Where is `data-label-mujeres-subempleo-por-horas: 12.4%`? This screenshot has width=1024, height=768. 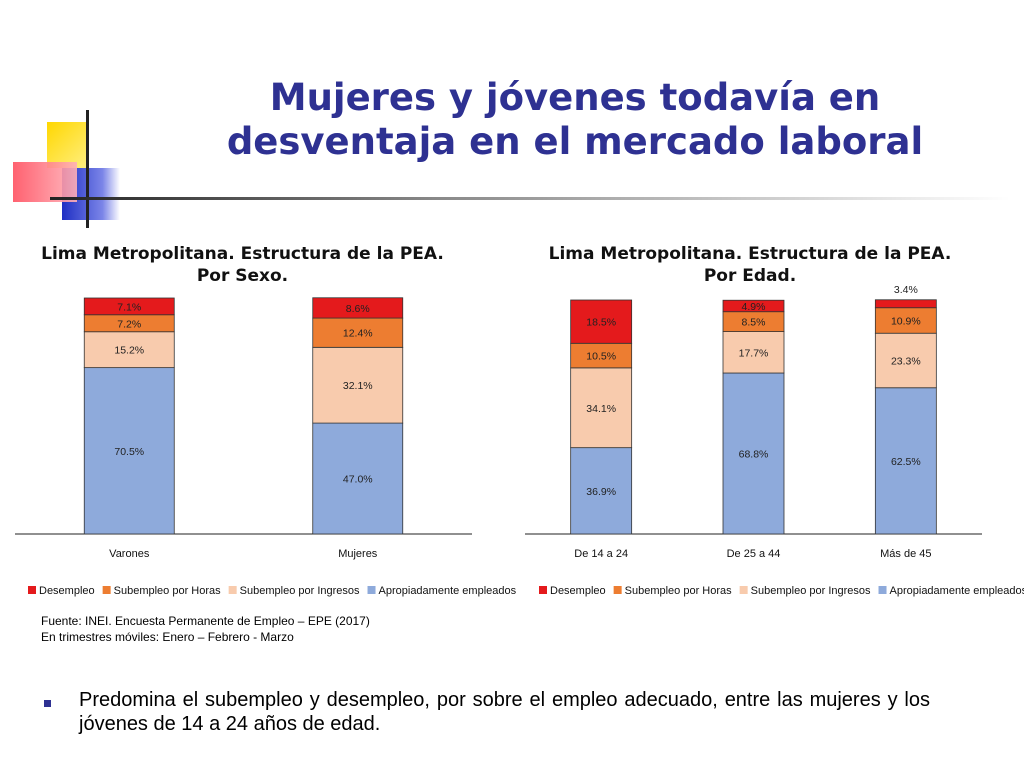
data-label-mujeres-subempleo-por-horas: 12.4% is located at coordinates (358, 334).